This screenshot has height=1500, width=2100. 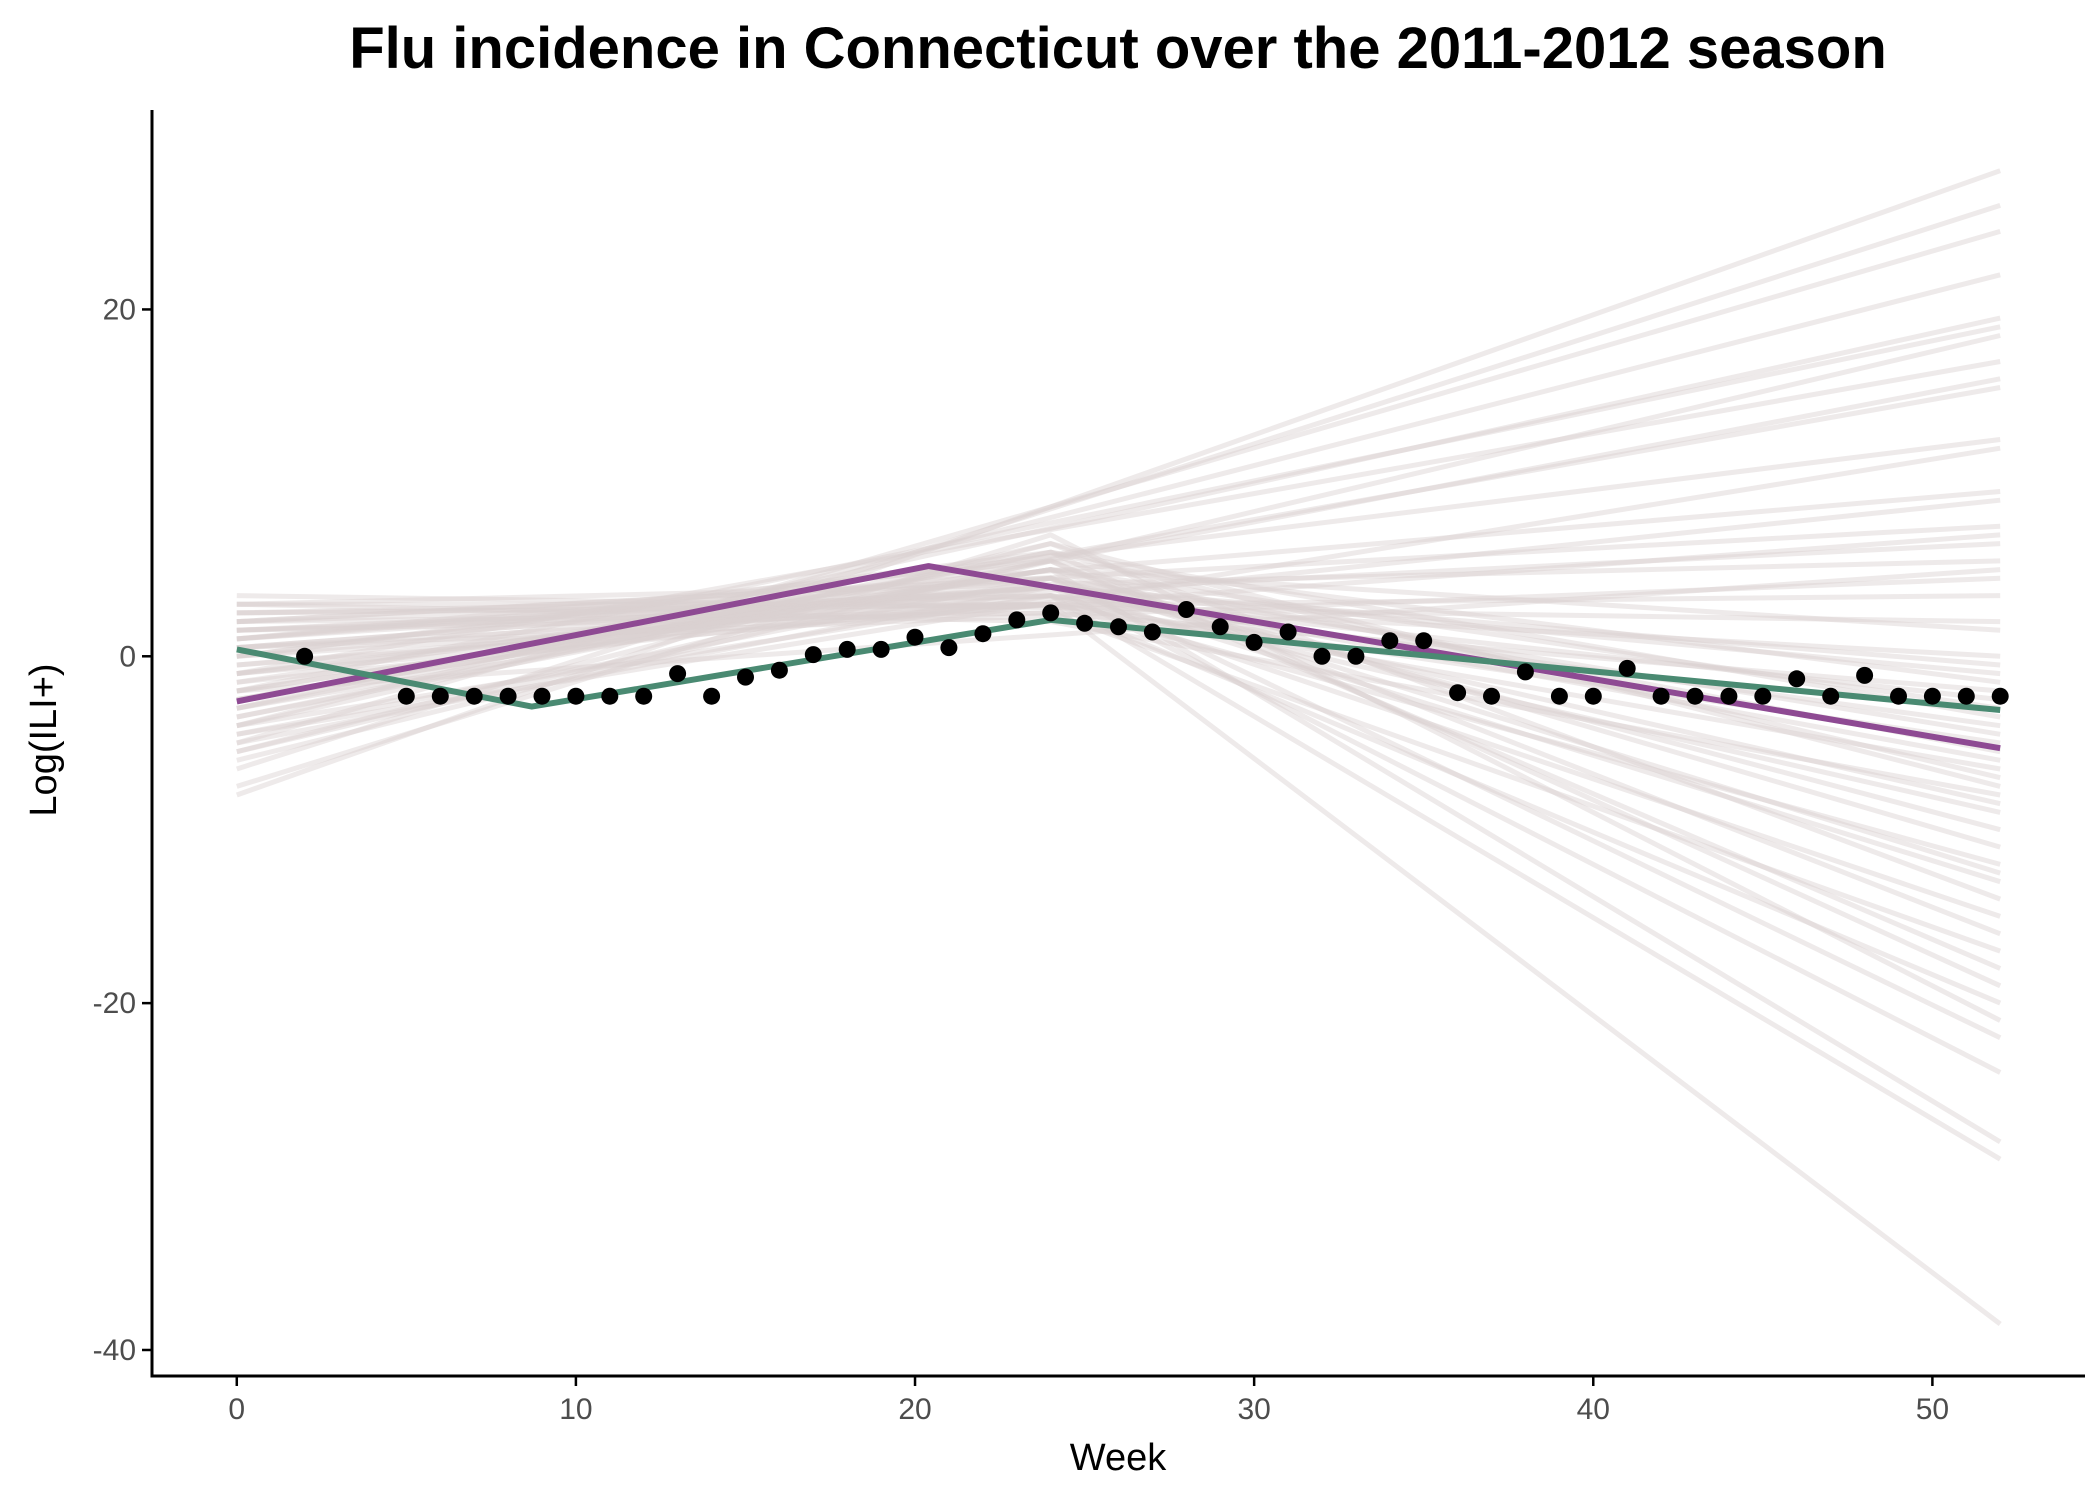 I want to click on x-tick-label: 0, so click(x=236, y=1409).